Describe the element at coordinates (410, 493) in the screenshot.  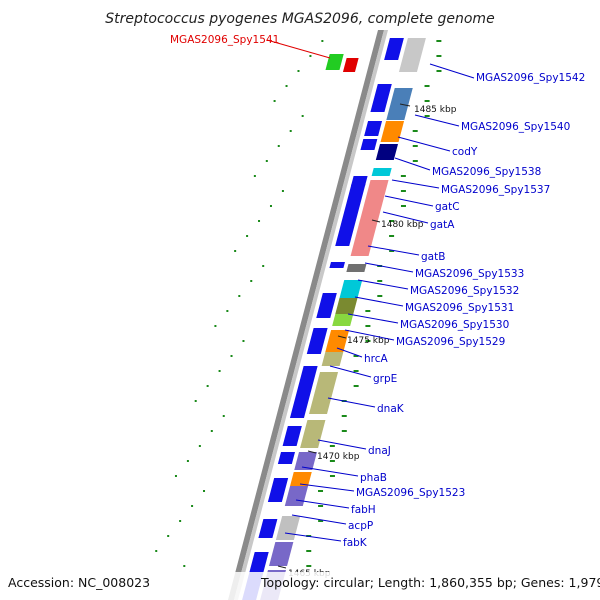
I see `gene-label: MGAS2096_Spy1523` at that location.